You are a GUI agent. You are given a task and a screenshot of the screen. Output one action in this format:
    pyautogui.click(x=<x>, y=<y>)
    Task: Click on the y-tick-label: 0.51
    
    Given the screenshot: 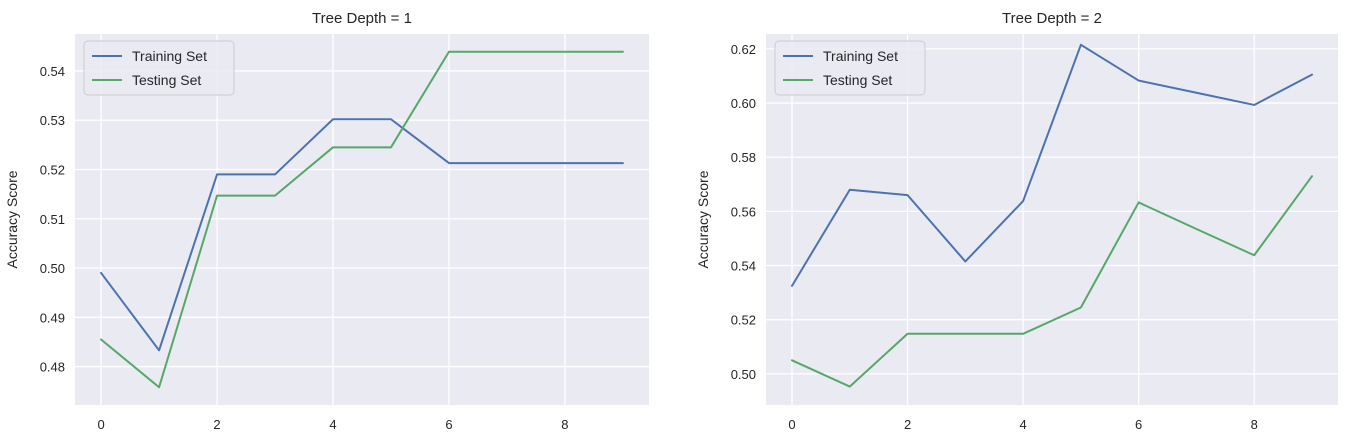 What is the action you would take?
    pyautogui.click(x=52, y=219)
    